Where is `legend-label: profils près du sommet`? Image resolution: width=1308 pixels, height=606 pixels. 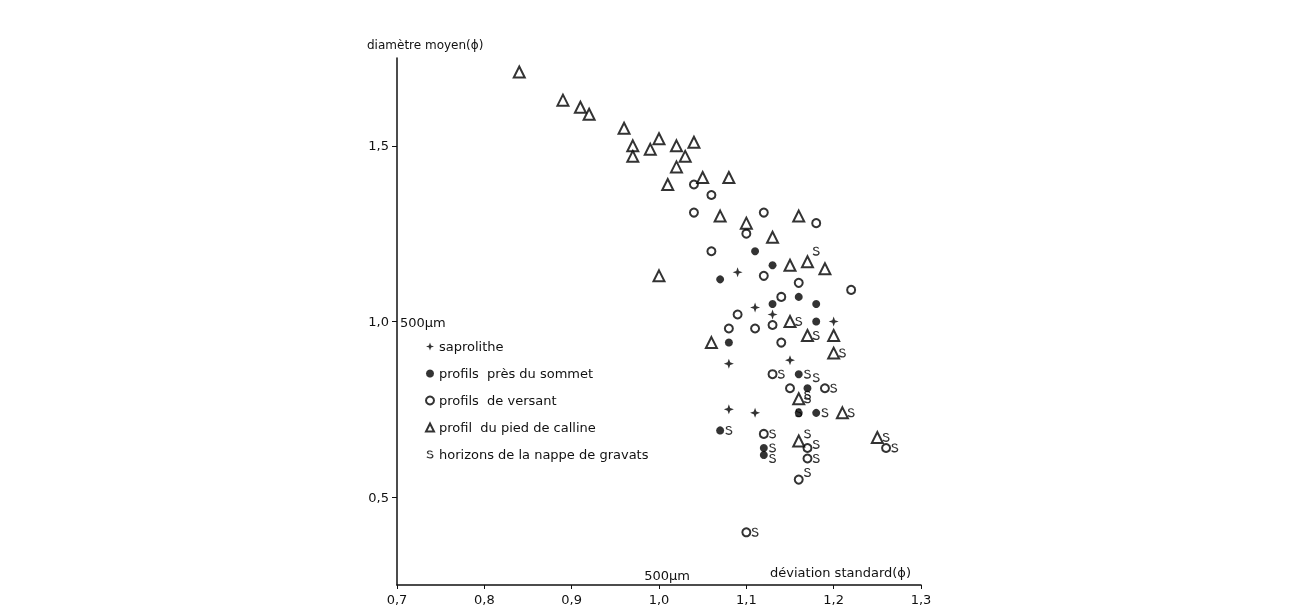 legend-label: profils près du sommet is located at coordinates (516, 373).